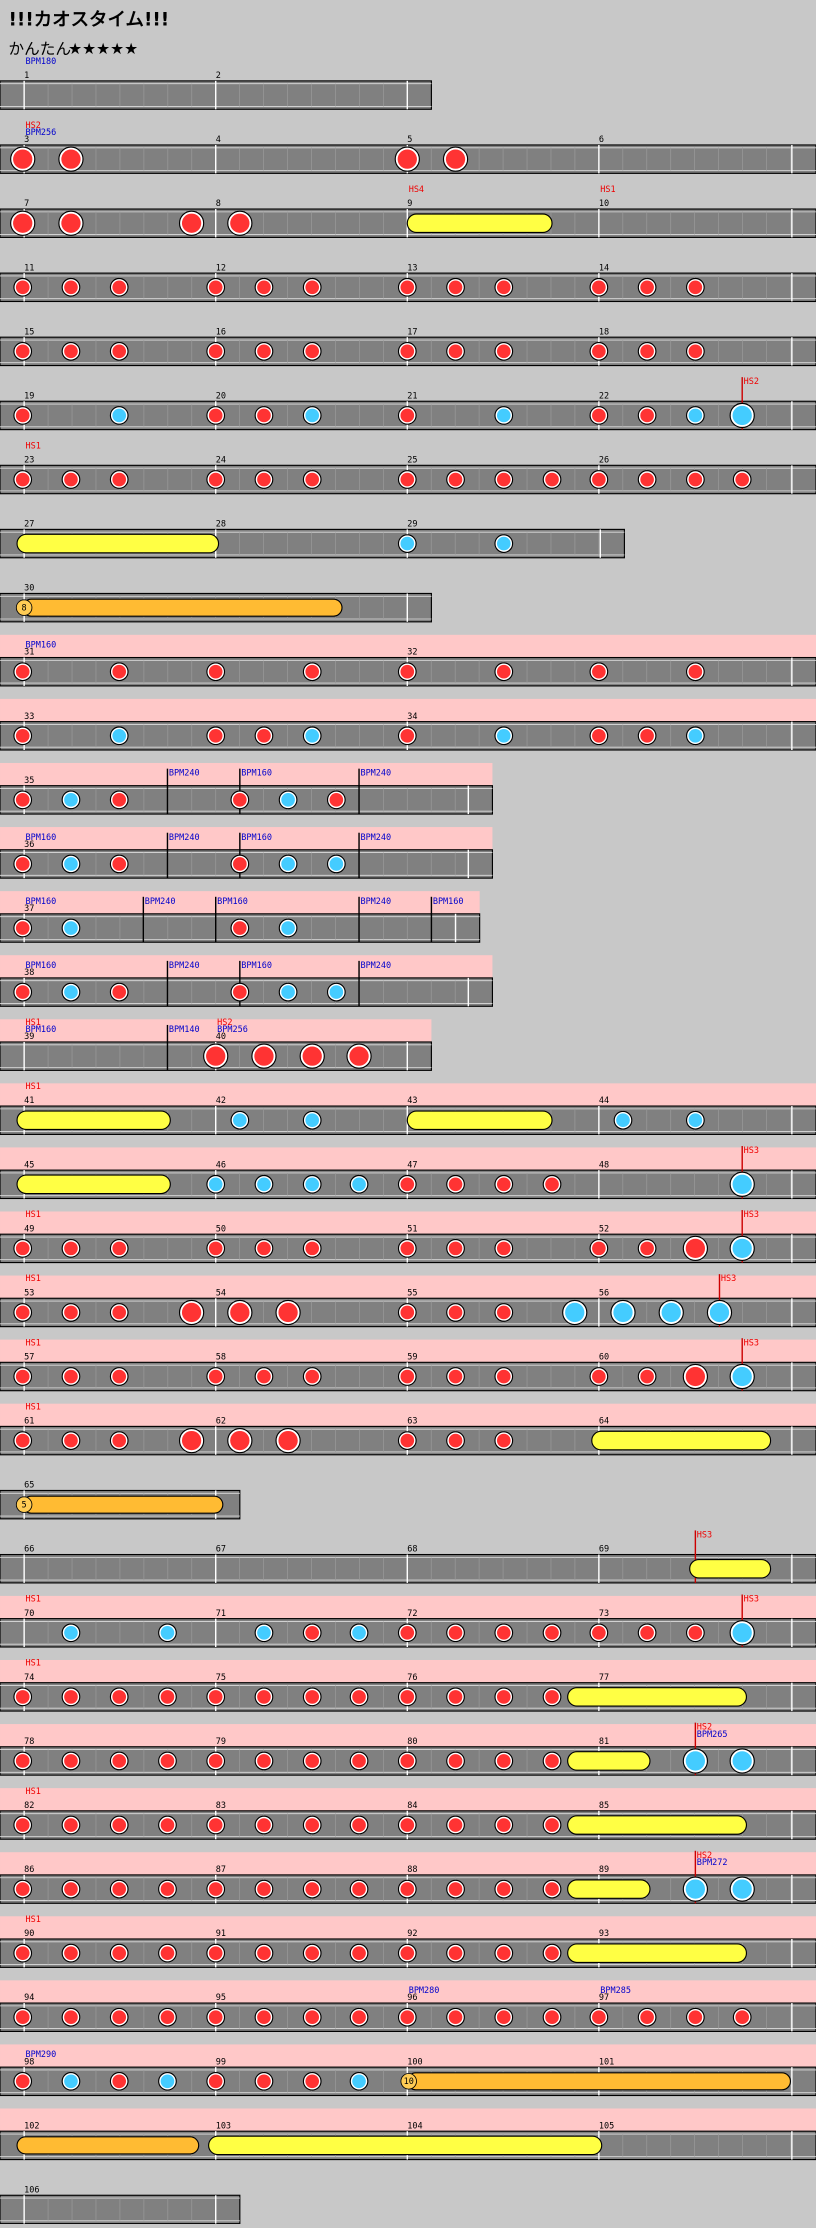 This screenshot has height=2228, width=816. I want to click on measure-number: 17, so click(412, 332).